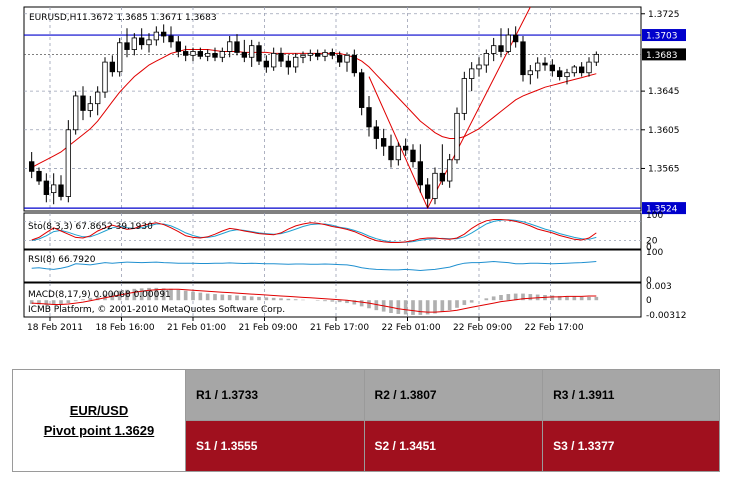 The image size is (731, 477). I want to click on stochastic-panel, so click(332, 231).